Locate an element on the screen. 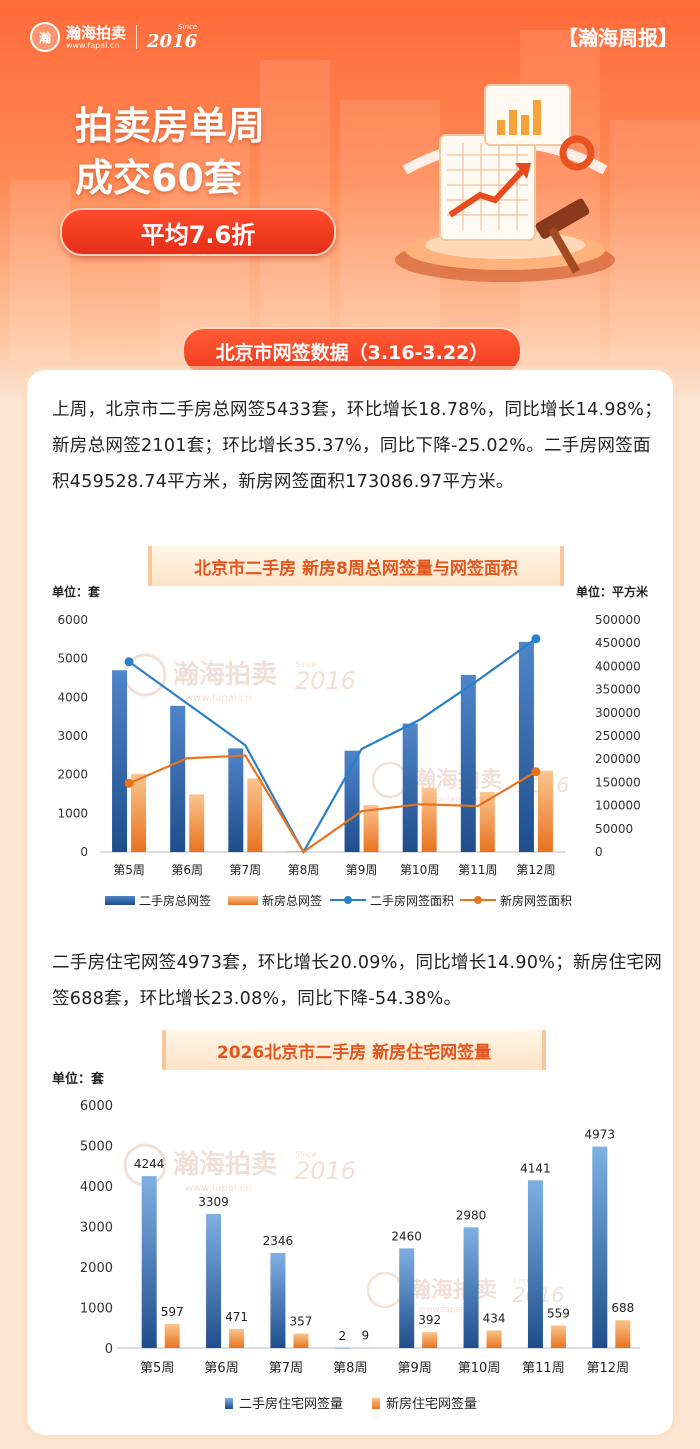 Image resolution: width=700 pixels, height=1449 pixels. chart2-y-tick: 1000 is located at coordinates (96, 1309).